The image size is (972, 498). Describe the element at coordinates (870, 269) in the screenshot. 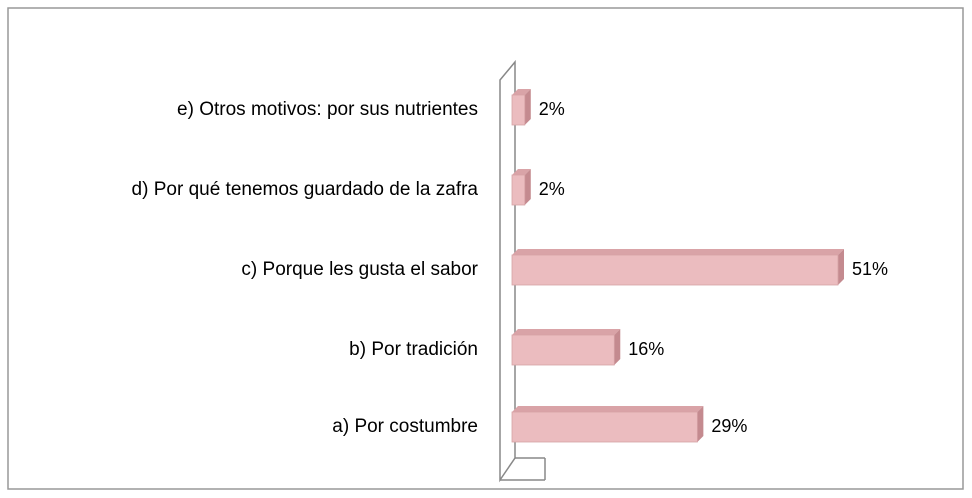

I see `data-label: 51%` at that location.